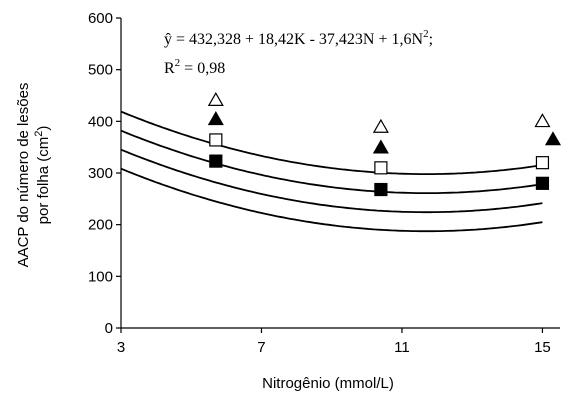  Describe the element at coordinates (331, 143) in the screenshot. I see `fit-line-triangle-open` at that location.